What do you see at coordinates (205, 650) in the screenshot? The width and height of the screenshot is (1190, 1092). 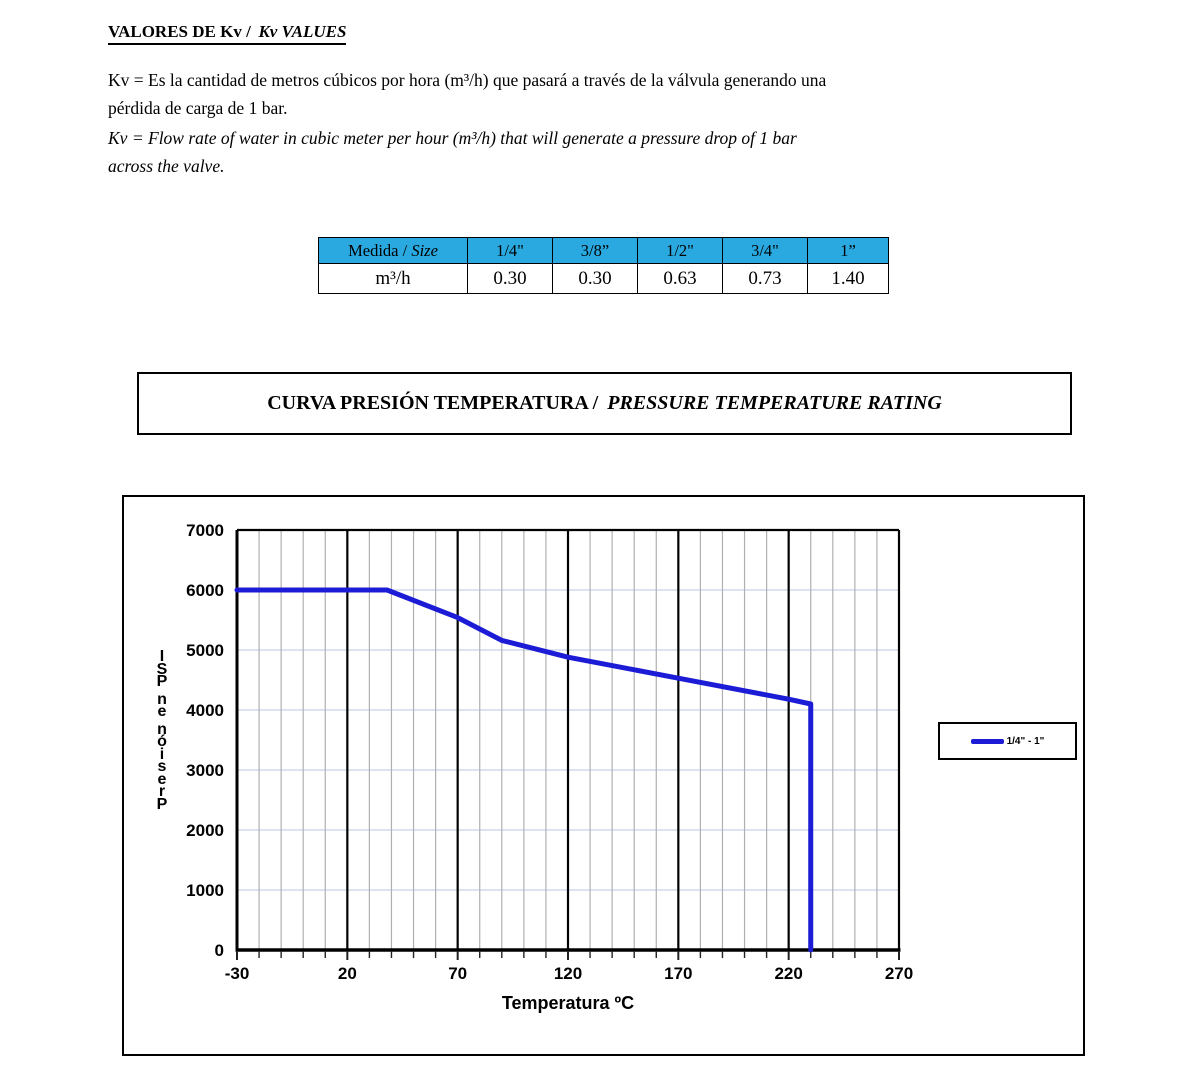 I see `y-tick-label: 5000` at bounding box center [205, 650].